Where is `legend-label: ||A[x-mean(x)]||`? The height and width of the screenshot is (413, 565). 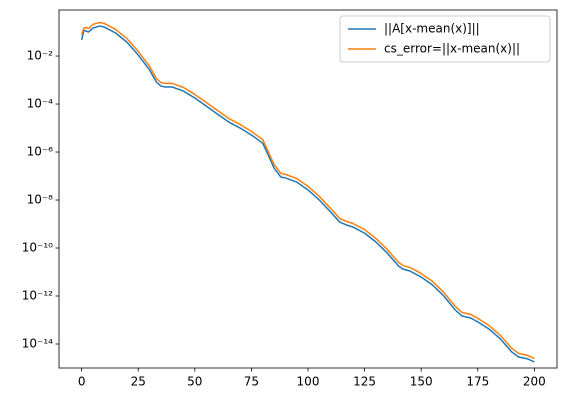 legend-label: ||A[x-mean(x)]|| is located at coordinates (432, 29).